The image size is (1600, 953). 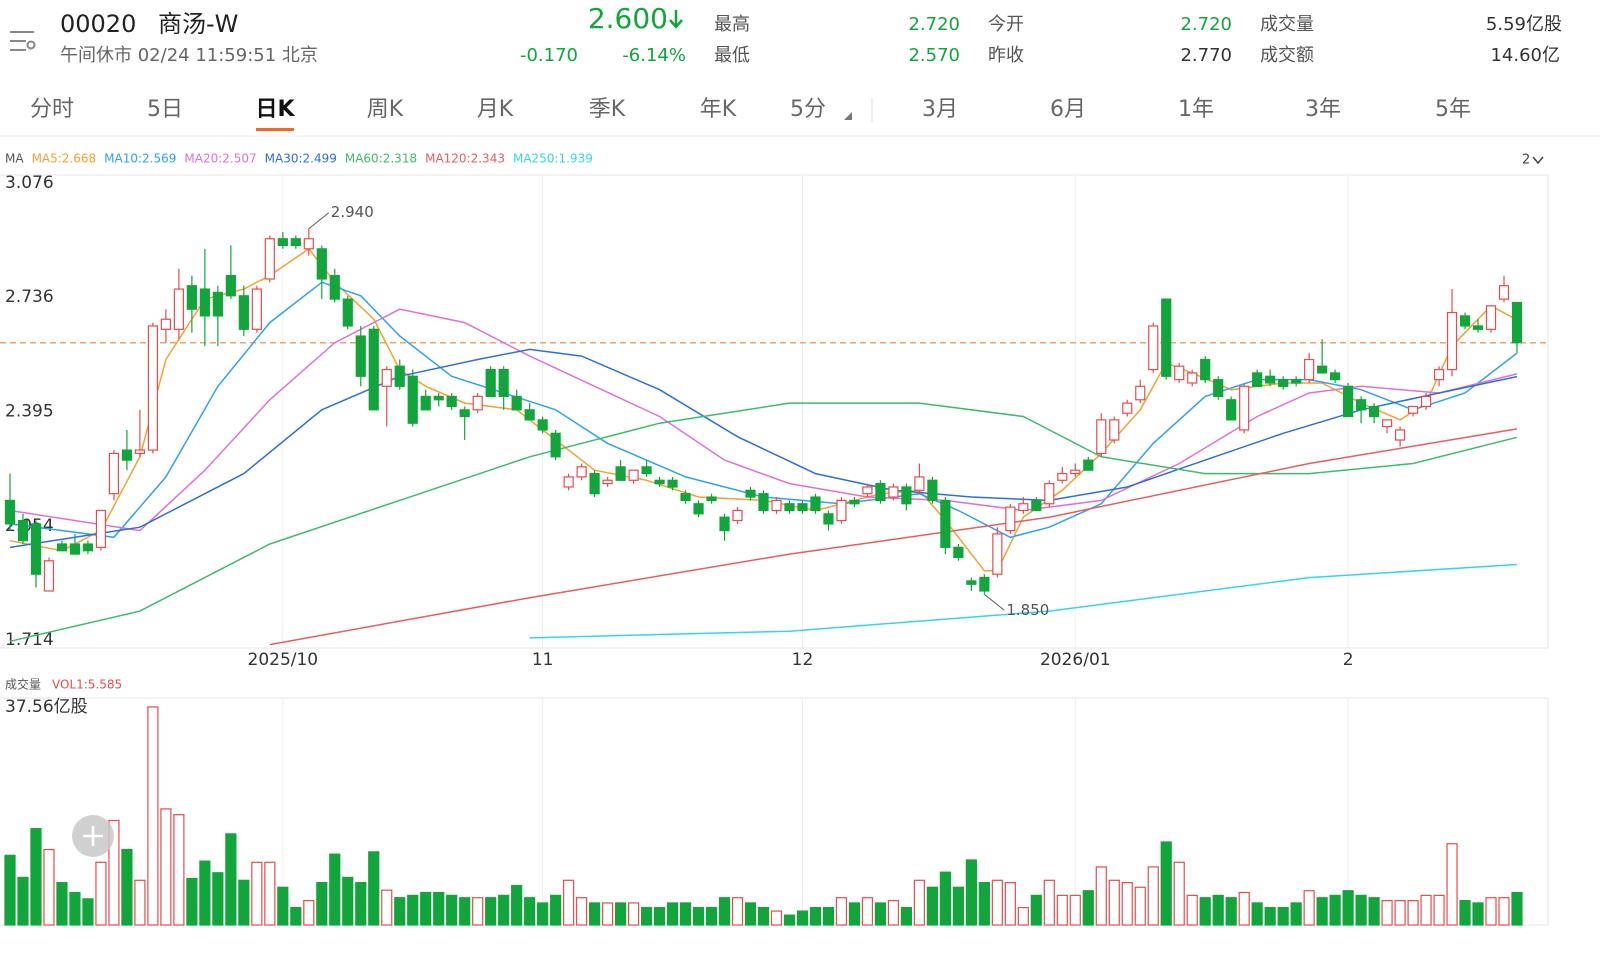 What do you see at coordinates (718, 109) in the screenshot?
I see `tab: 年K` at bounding box center [718, 109].